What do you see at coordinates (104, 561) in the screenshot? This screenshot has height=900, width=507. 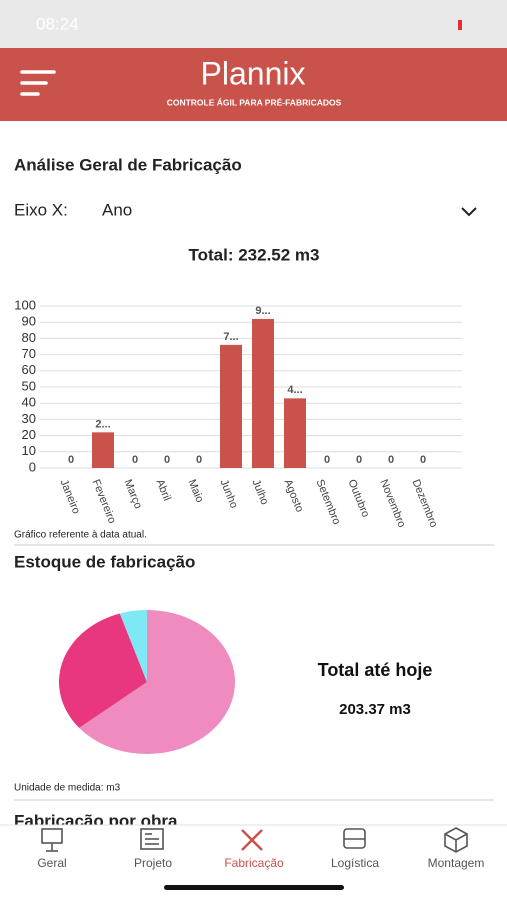 I see `section-title: Estoque de fabricação` at bounding box center [104, 561].